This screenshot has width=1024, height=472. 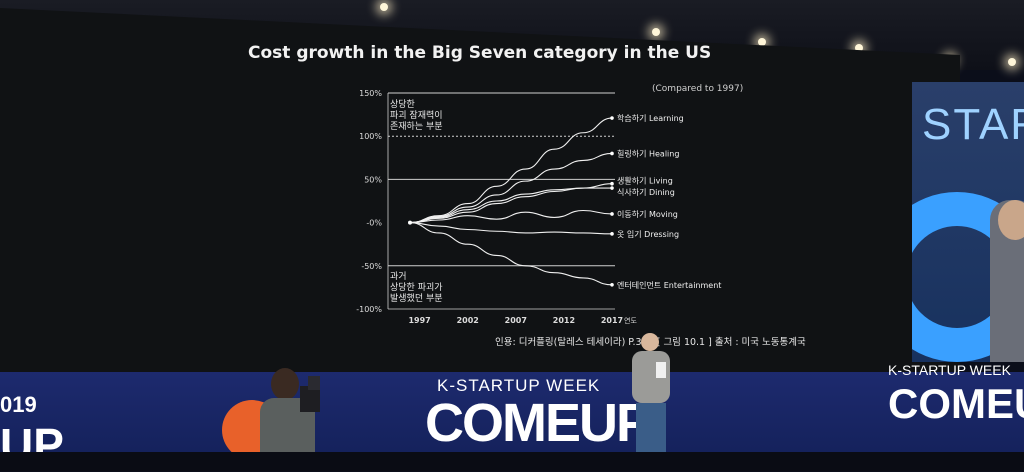 I want to click on annotation-line: 파괴 잠재력이, so click(x=416, y=115).